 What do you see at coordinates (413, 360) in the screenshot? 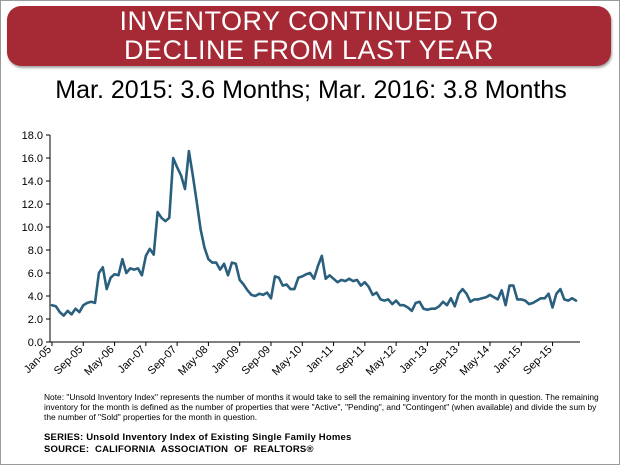
I see `x-tick-label: Jan-13` at bounding box center [413, 360].